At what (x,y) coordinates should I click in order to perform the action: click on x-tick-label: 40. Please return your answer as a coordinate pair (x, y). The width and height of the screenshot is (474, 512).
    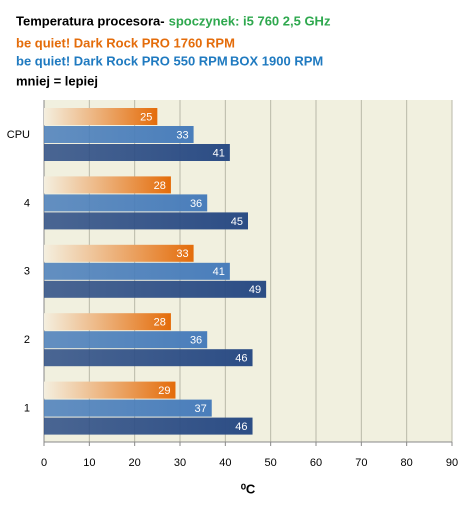
    Looking at the image, I should click on (225, 463).